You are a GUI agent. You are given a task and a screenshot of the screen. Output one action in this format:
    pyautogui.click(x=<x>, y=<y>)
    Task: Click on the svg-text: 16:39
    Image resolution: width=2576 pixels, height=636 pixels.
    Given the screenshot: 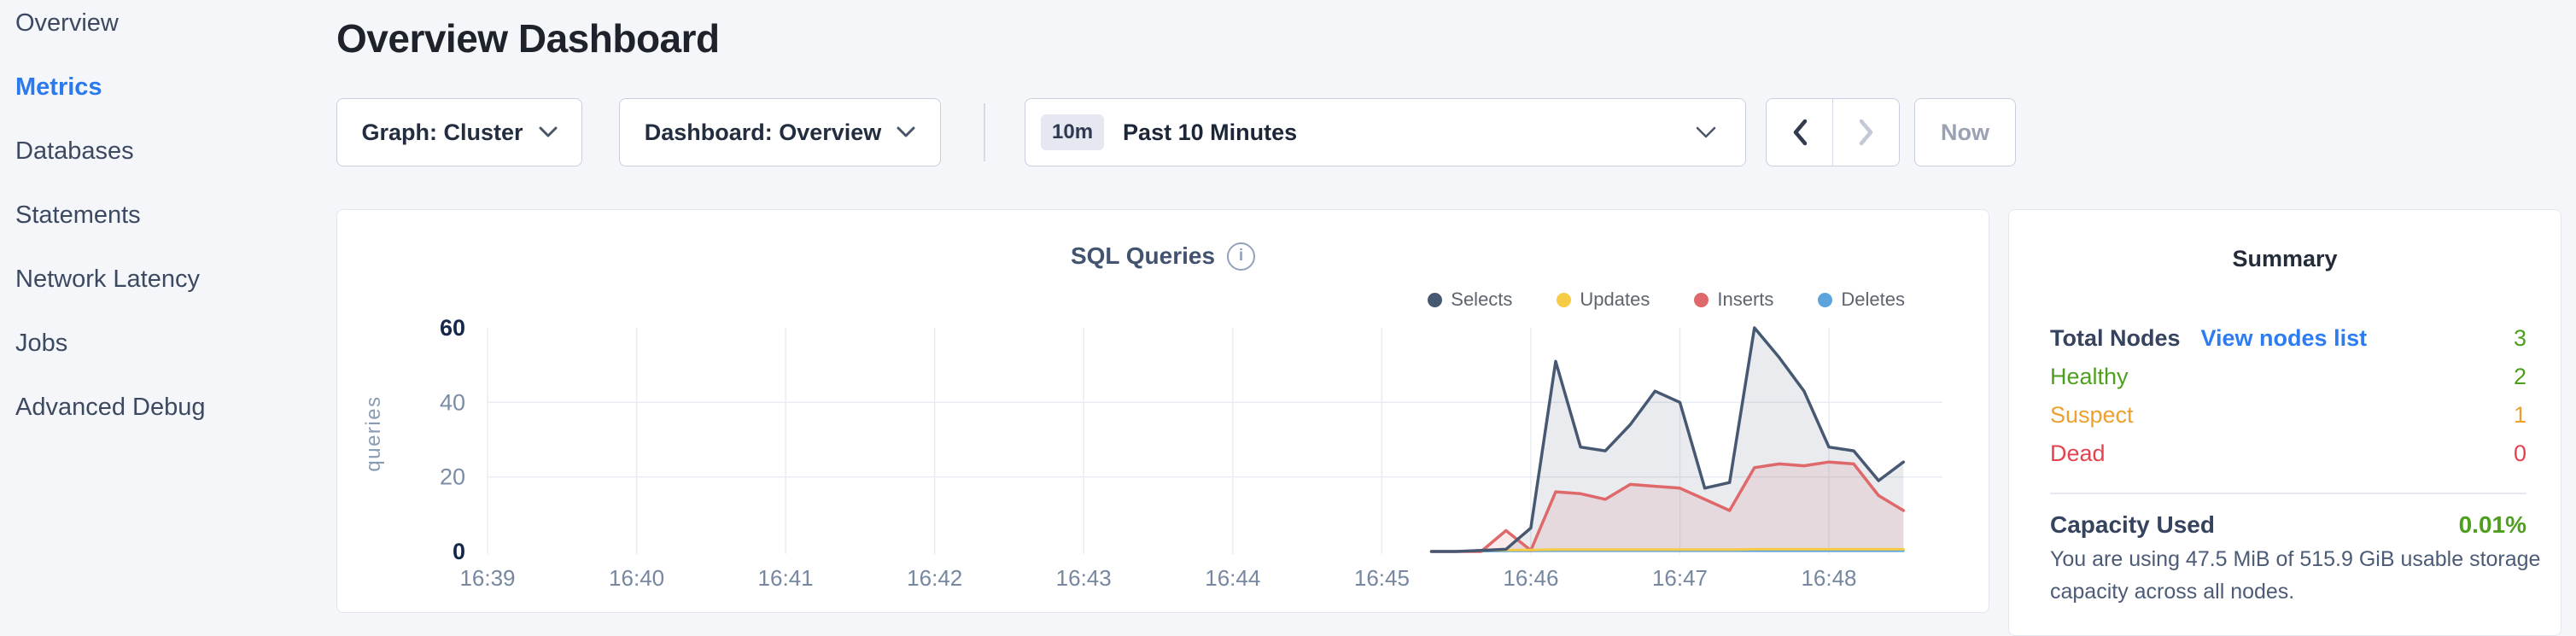 What is the action you would take?
    pyautogui.click(x=487, y=578)
    